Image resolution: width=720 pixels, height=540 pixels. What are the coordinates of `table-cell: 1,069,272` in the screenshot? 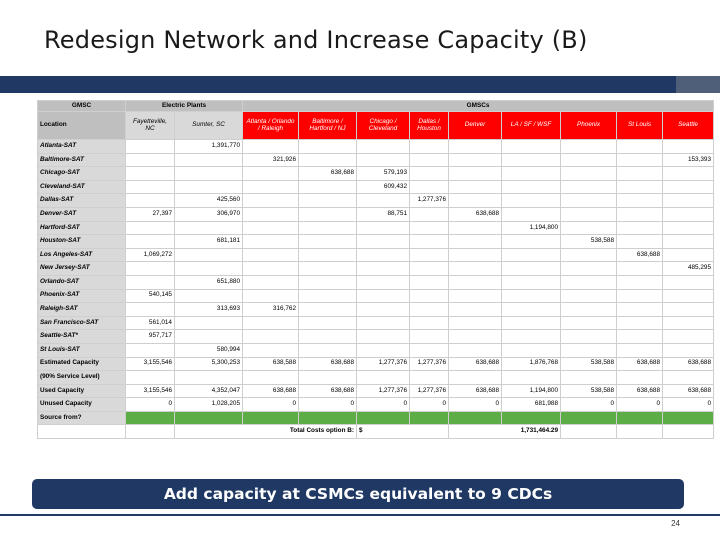 It's located at (150, 255).